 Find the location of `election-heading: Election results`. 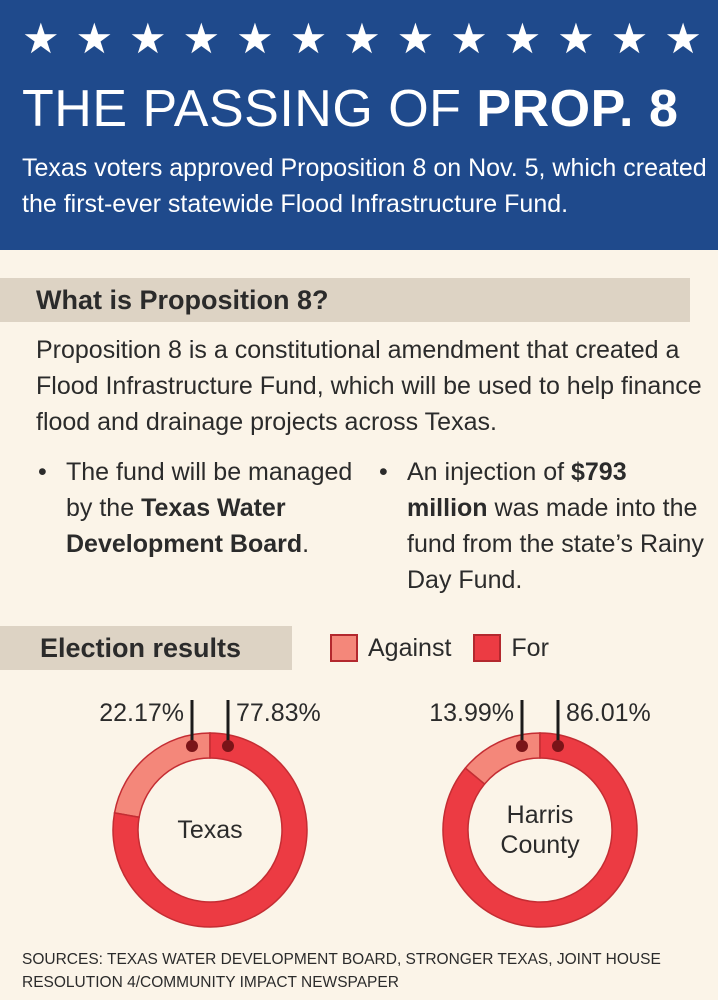

election-heading: Election results is located at coordinates (141, 648).